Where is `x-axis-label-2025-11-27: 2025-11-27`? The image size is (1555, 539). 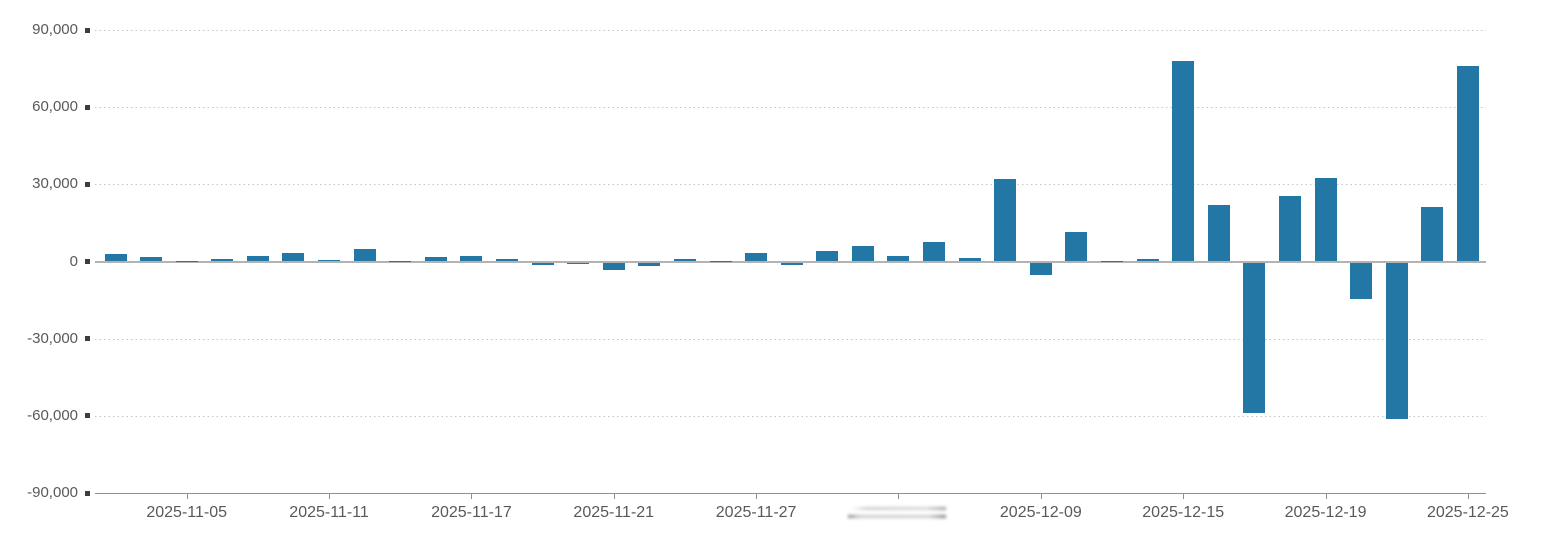
x-axis-label-2025-11-27: 2025-11-27 is located at coordinates (756, 512).